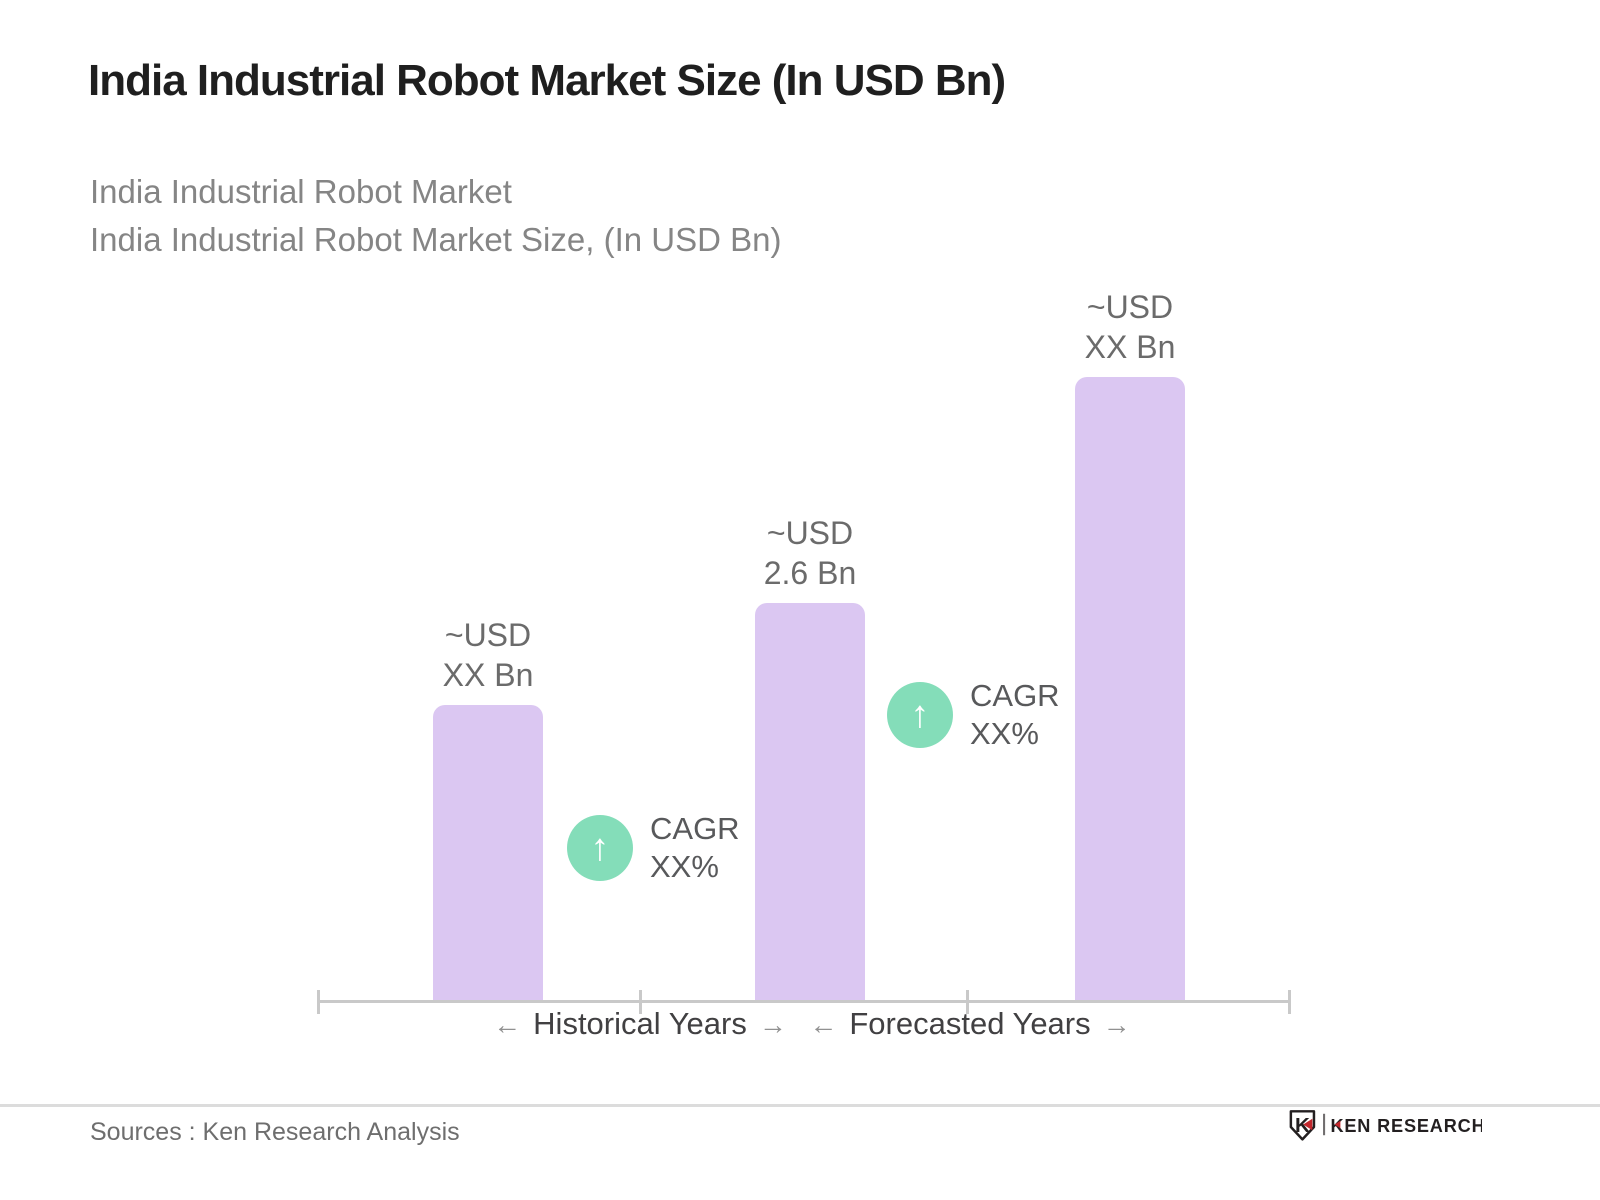  I want to click on footer-divider, so click(800, 1105).